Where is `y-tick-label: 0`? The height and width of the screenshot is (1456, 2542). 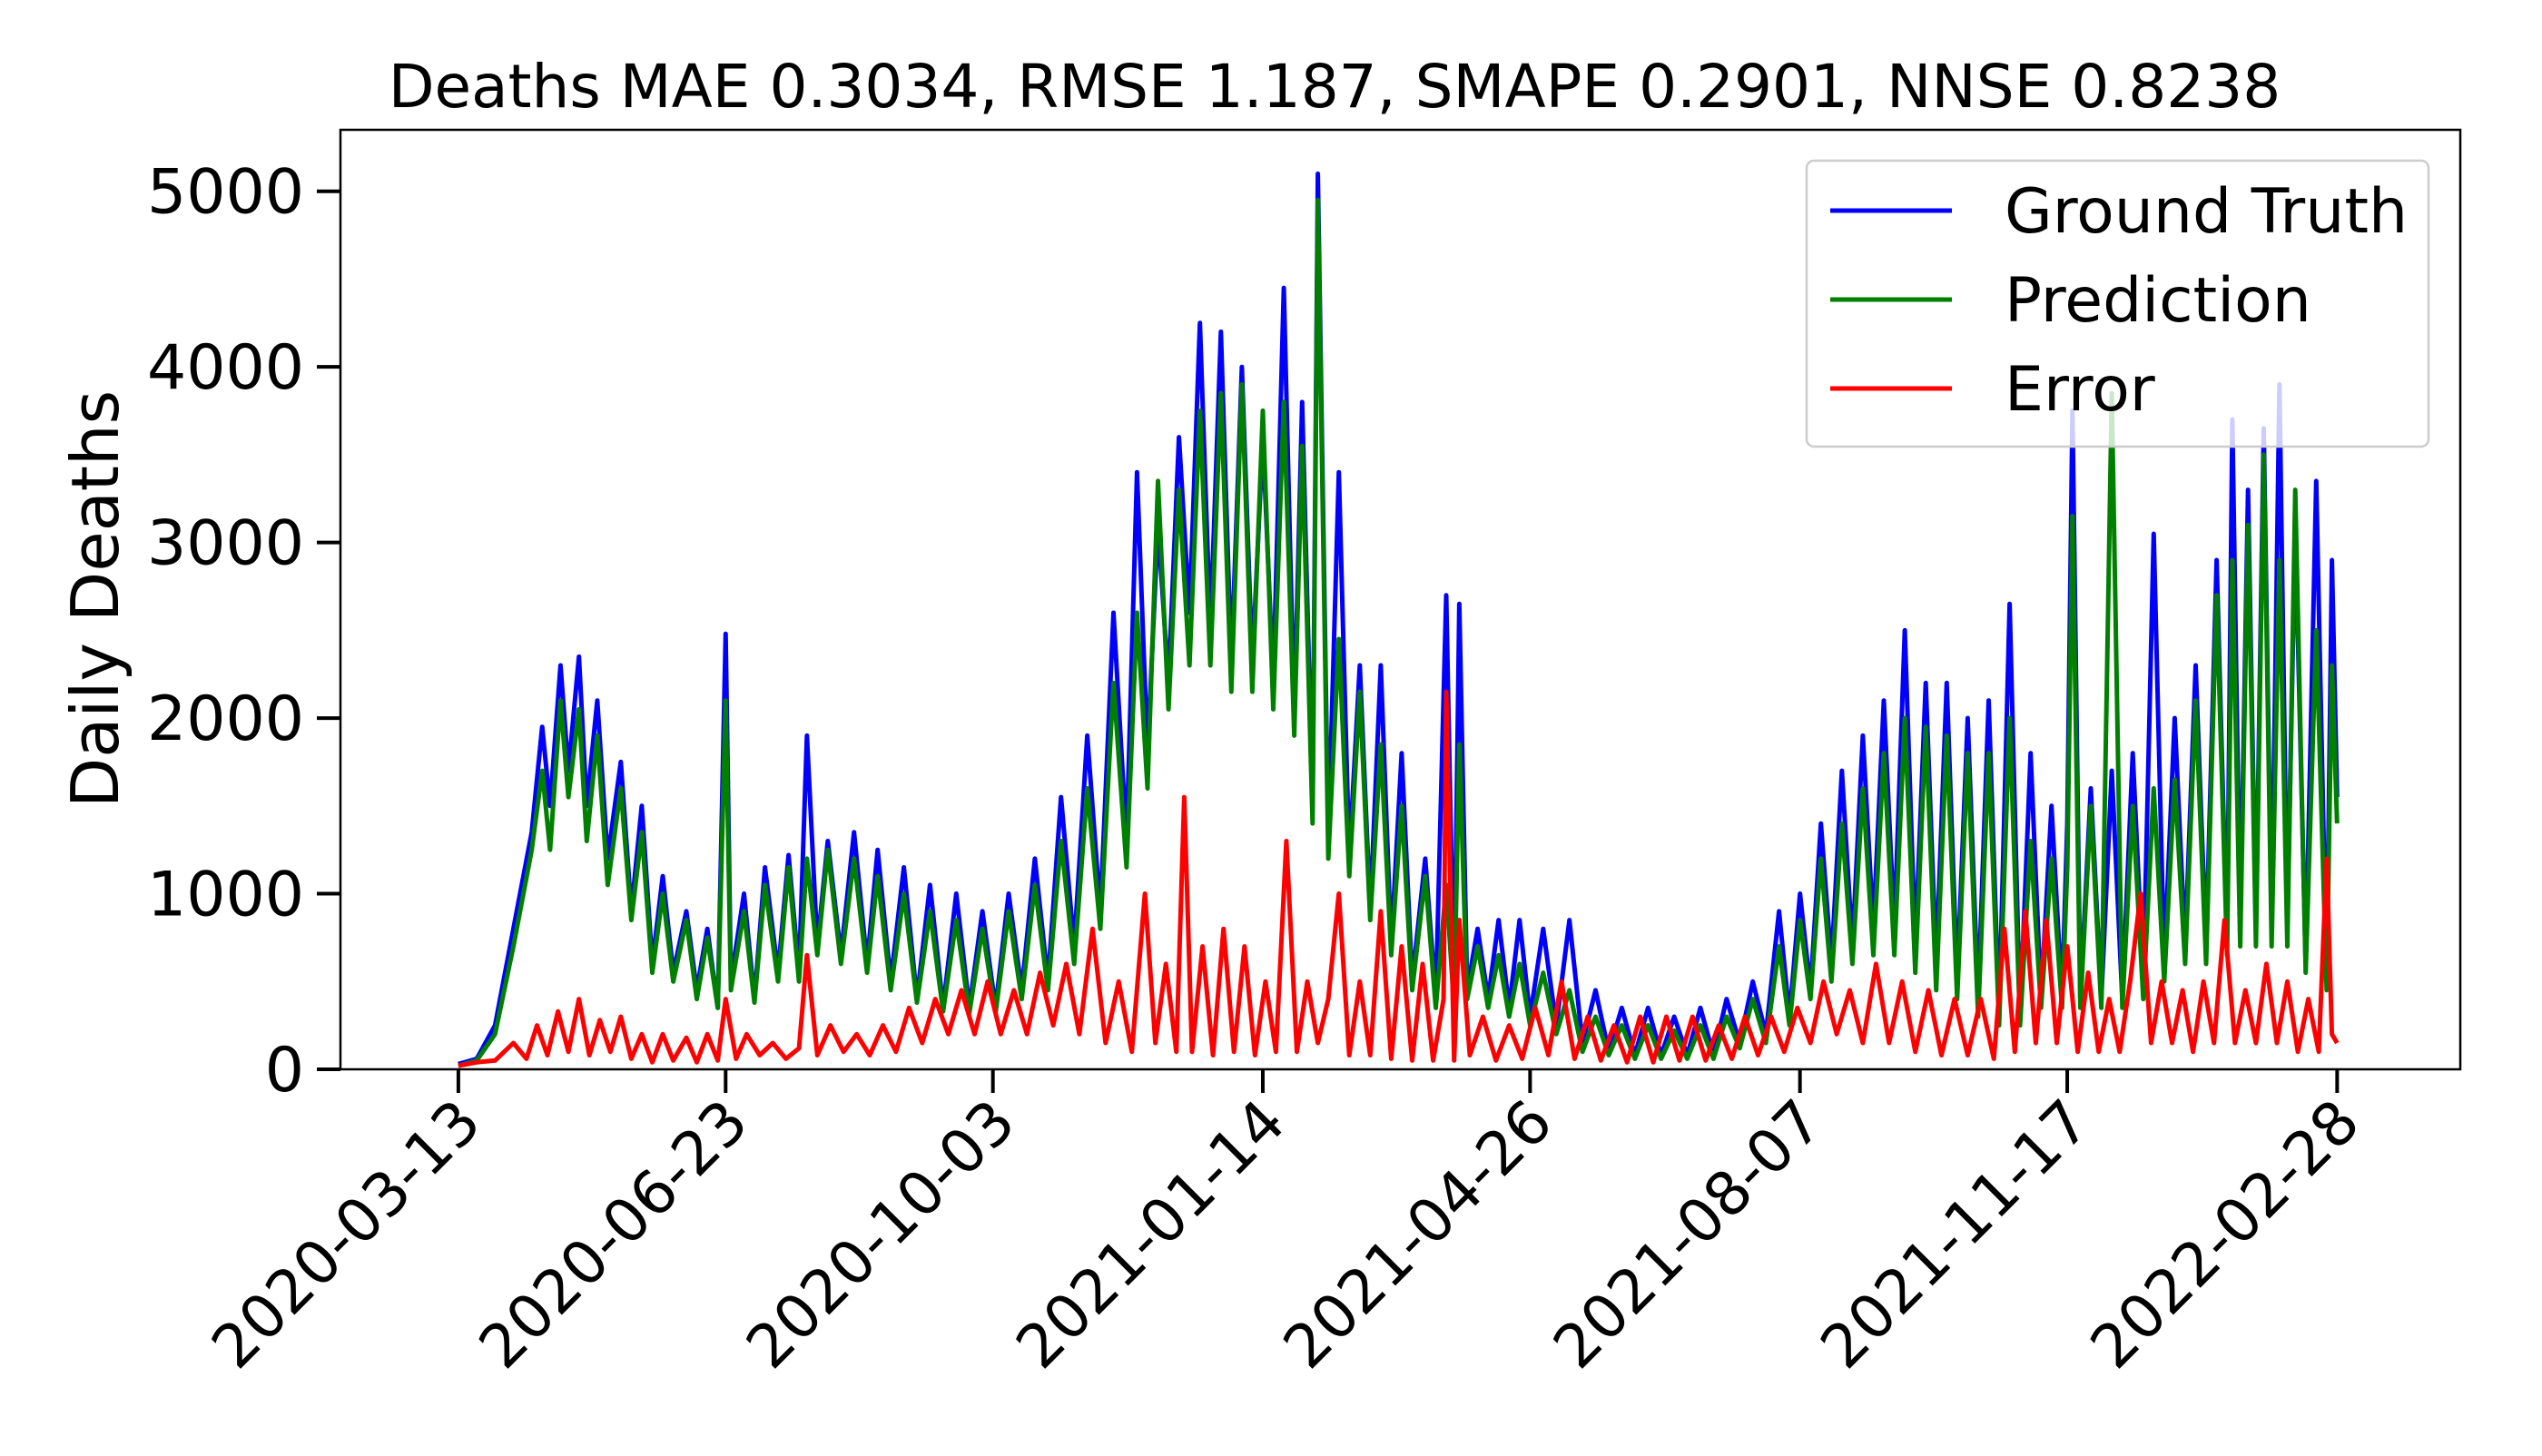 y-tick-label: 0 is located at coordinates (284, 1071).